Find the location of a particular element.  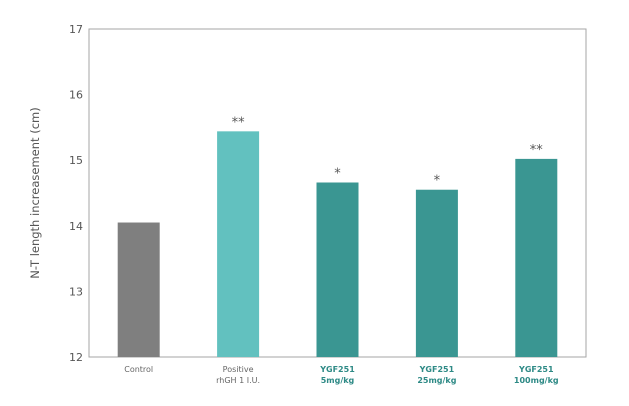

x-tick-label: 100mg/kg is located at coordinates (536, 380).